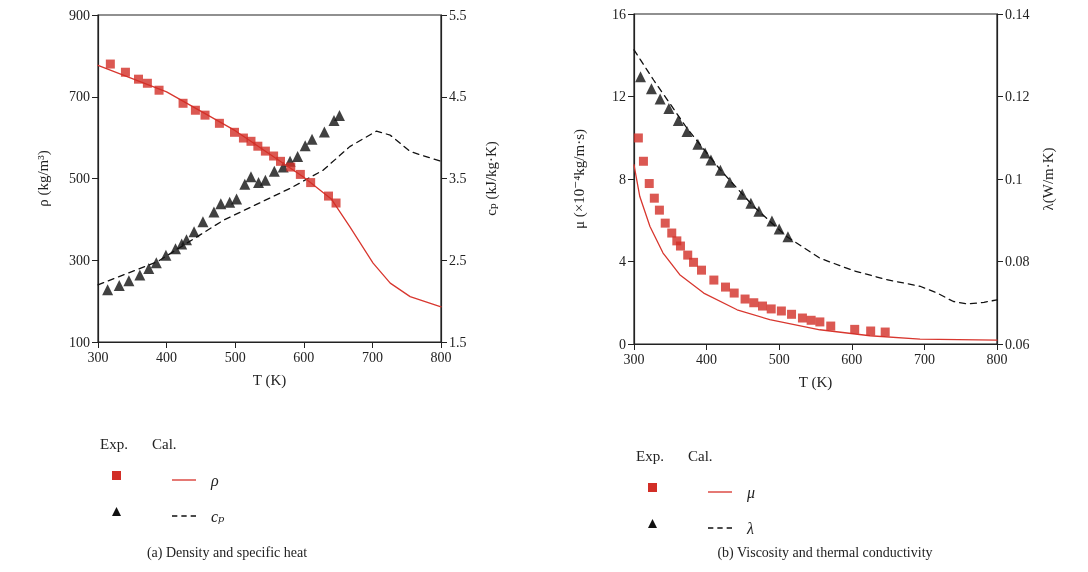 The height and width of the screenshot is (572, 1088). I want to click on y-axis-title: μ (×10⁻⁴kg/m·s), so click(579, 179).